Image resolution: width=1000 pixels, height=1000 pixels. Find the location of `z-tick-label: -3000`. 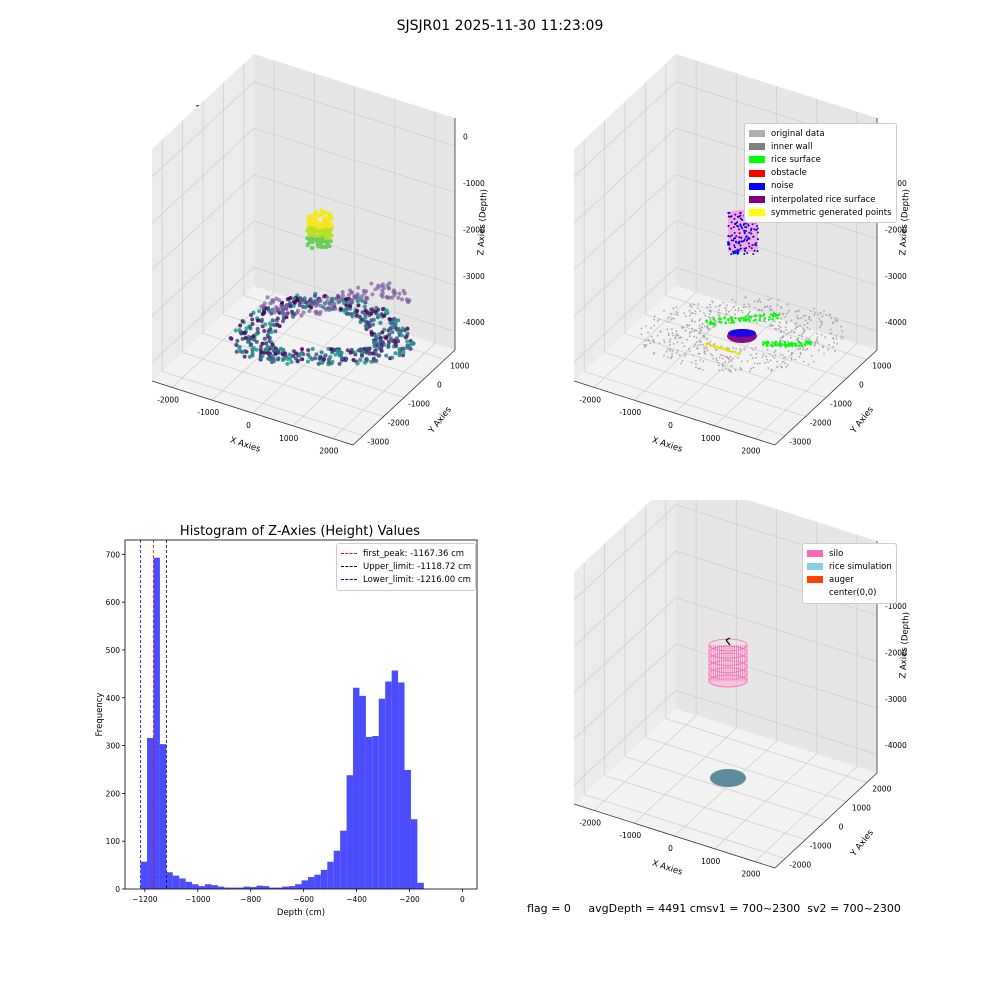

z-tick-label: -3000 is located at coordinates (474, 276).